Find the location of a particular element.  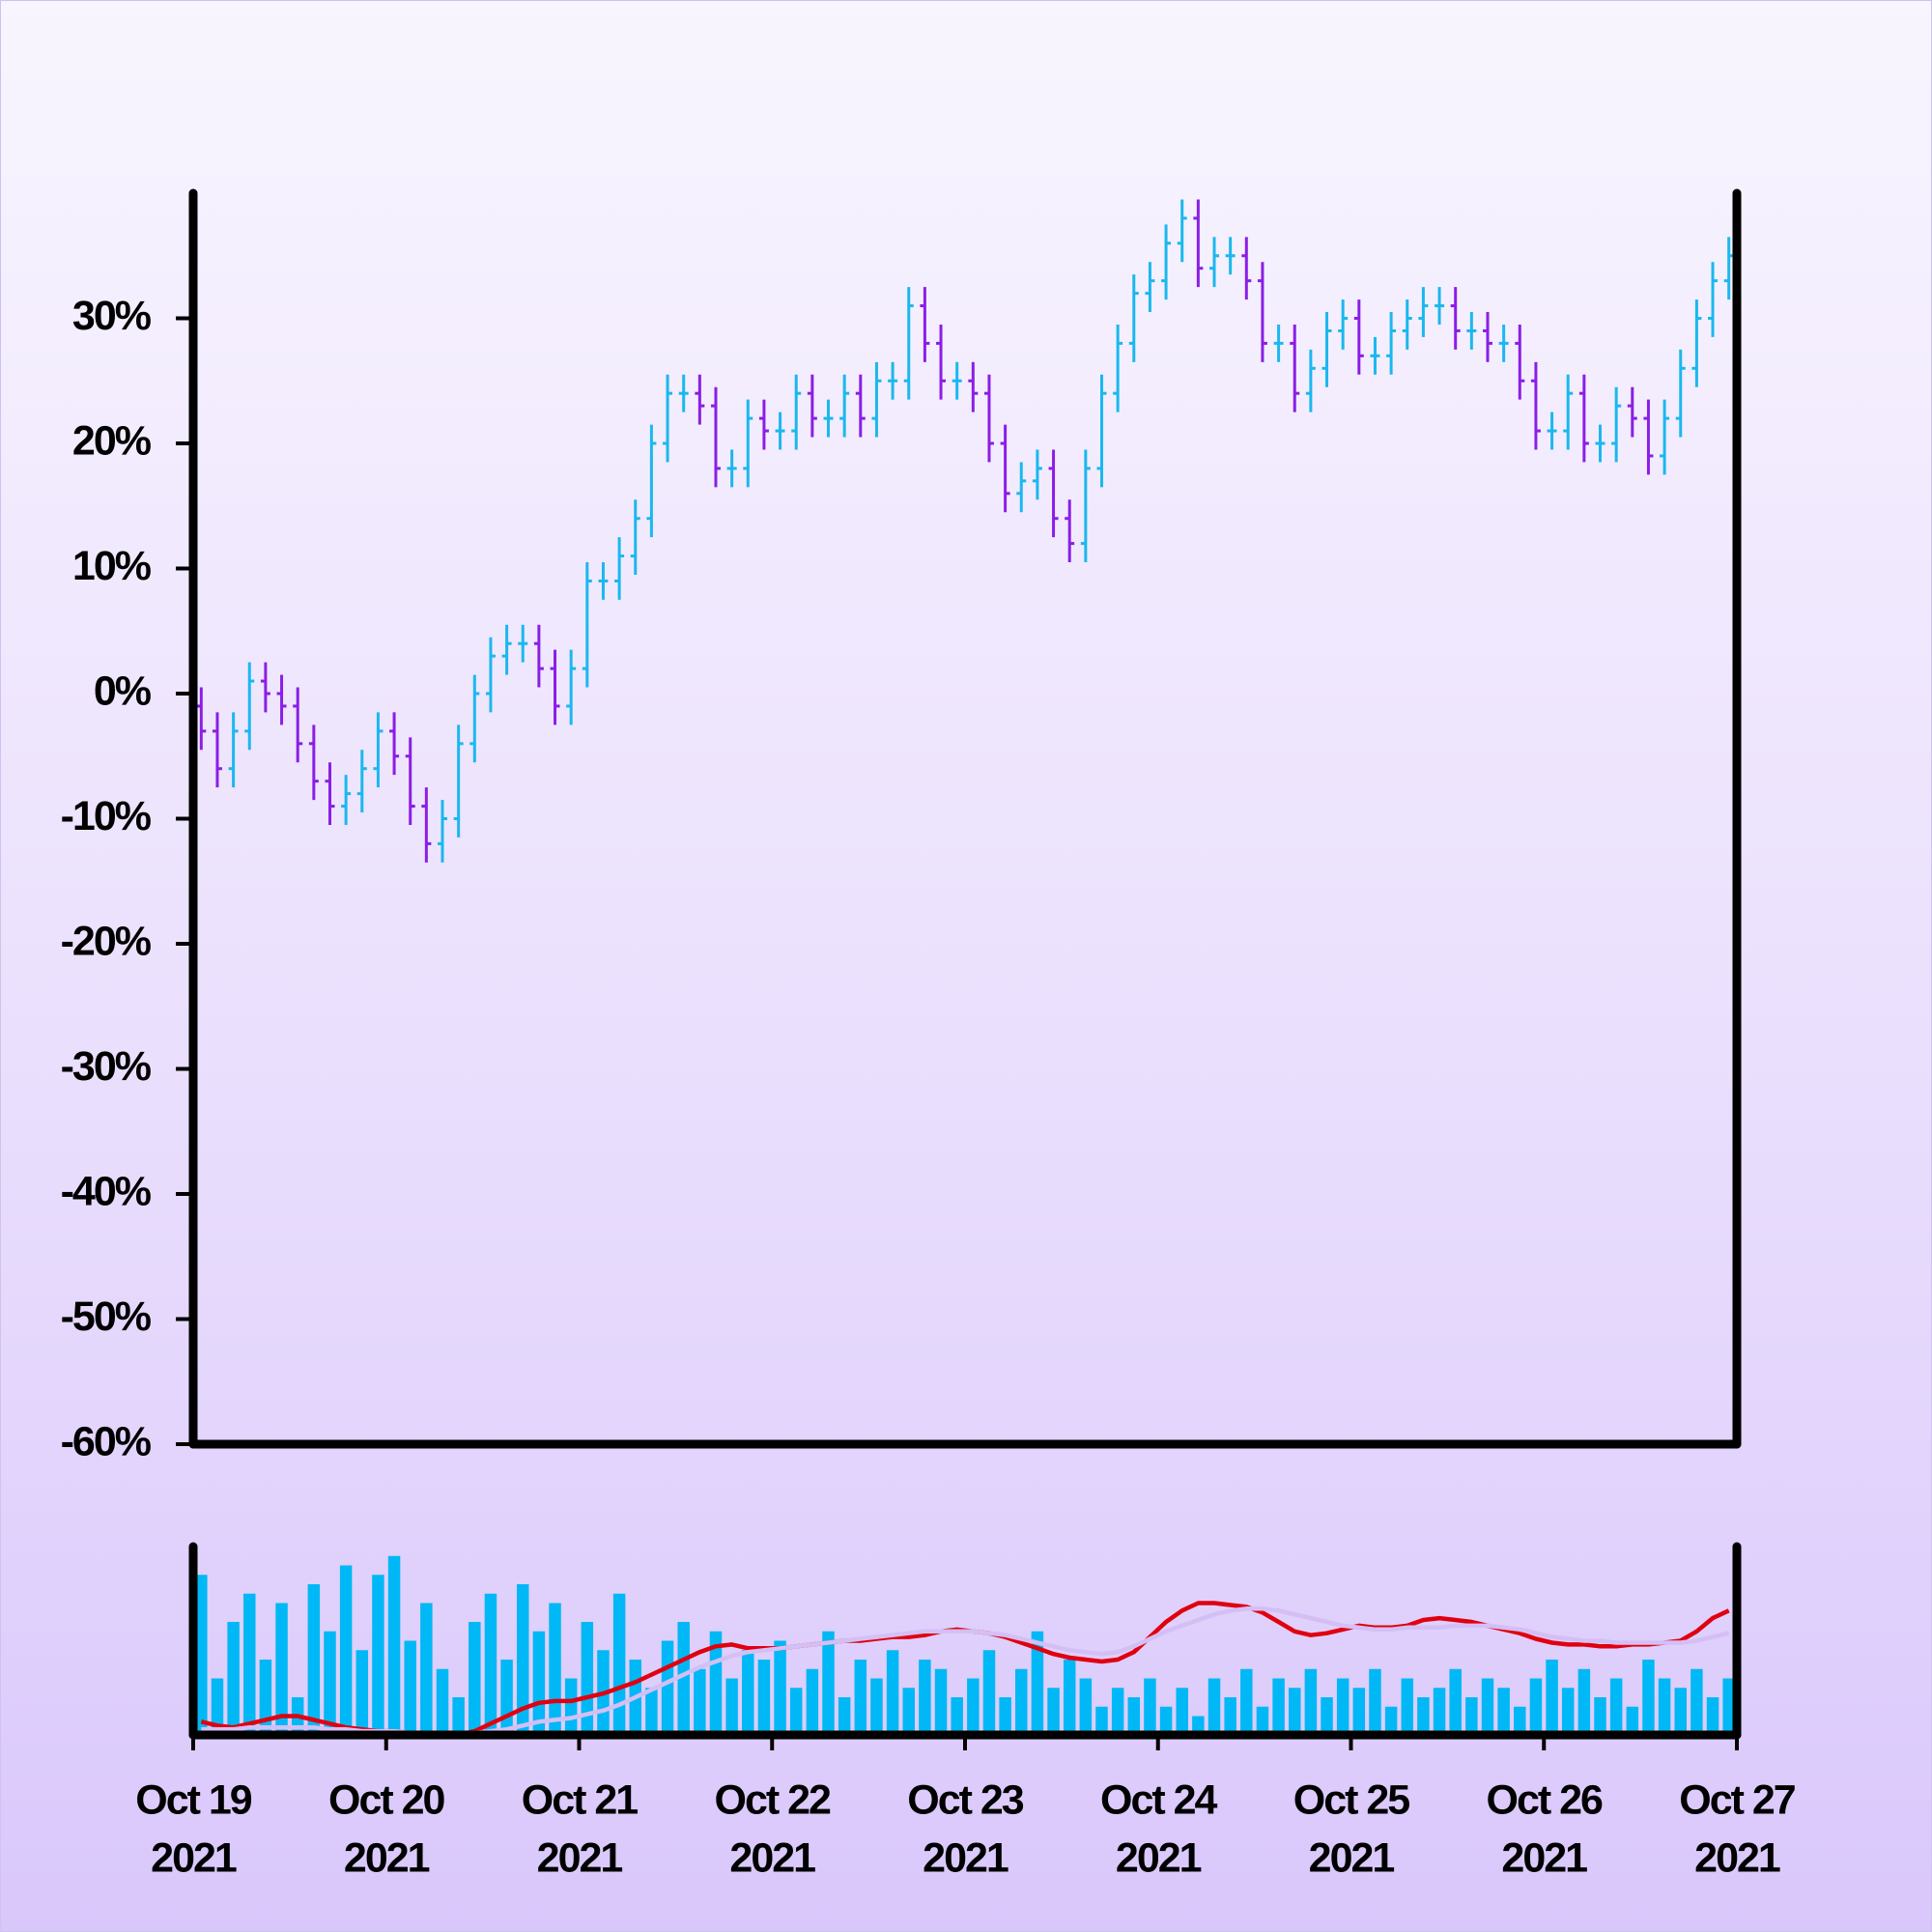

x-tick-label: Oct 20 is located at coordinates (386, 1799).